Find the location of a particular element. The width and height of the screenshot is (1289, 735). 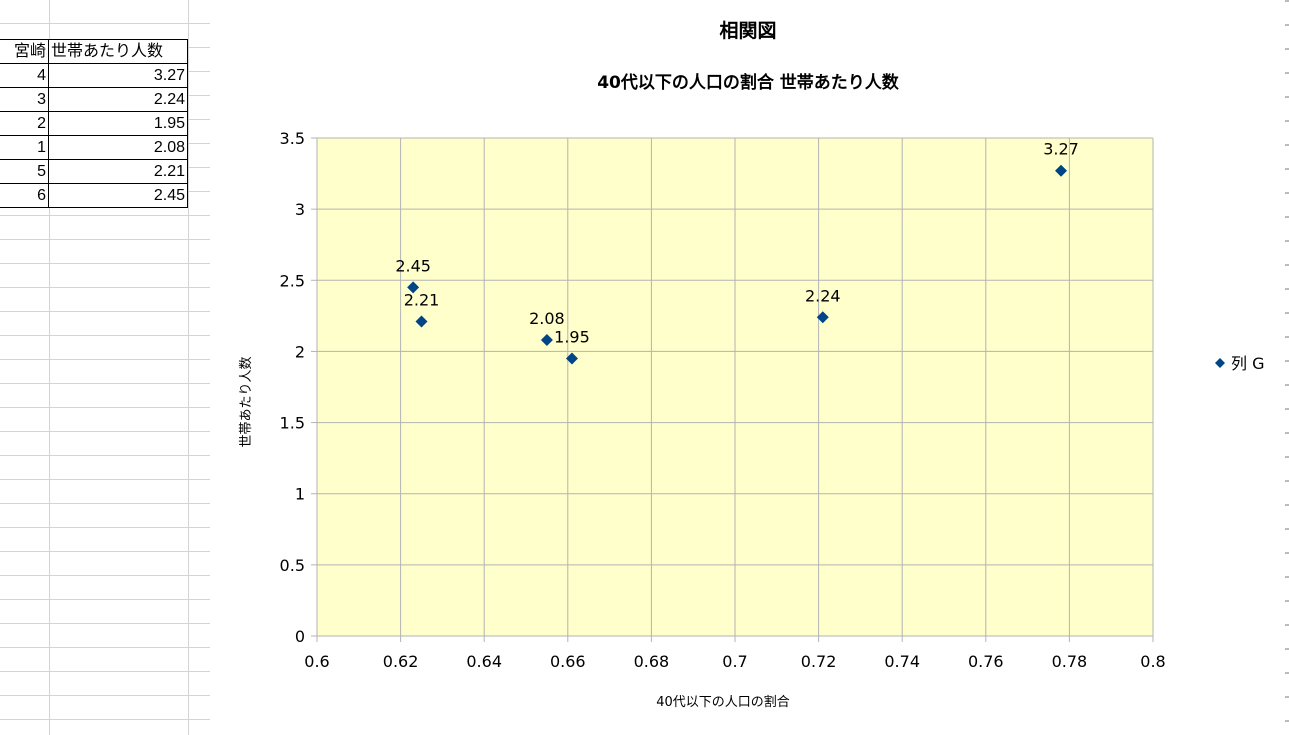

y-tick-label: 3 is located at coordinates (300, 209).